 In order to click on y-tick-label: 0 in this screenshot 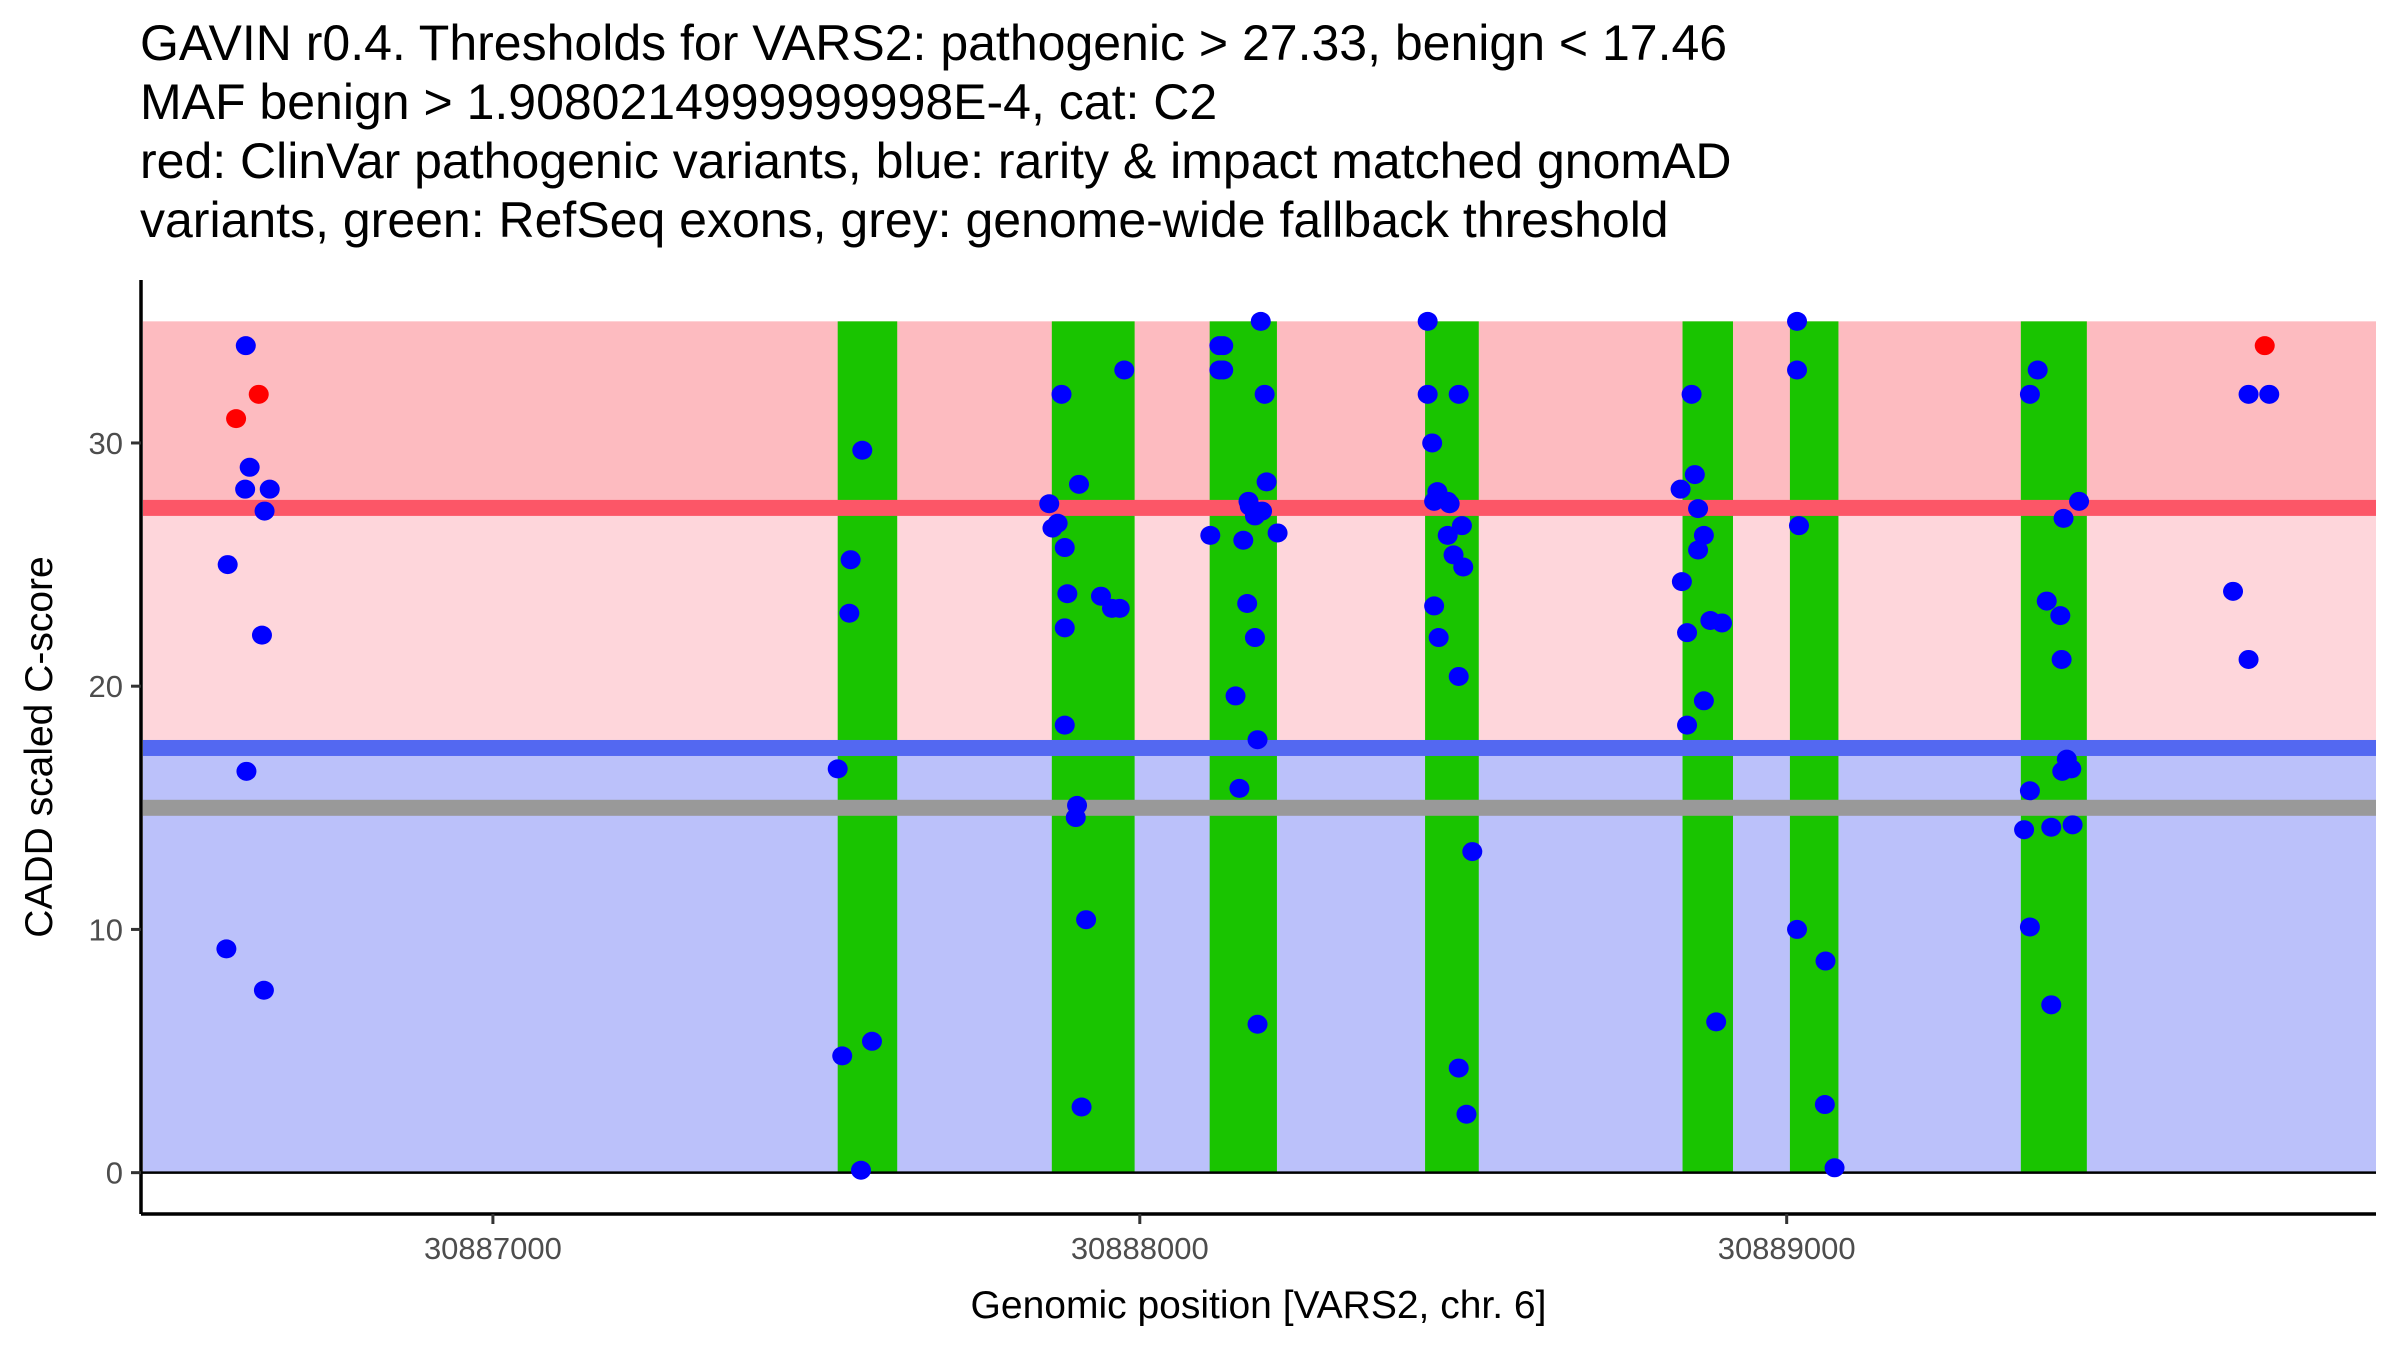, I will do `click(114, 1173)`.